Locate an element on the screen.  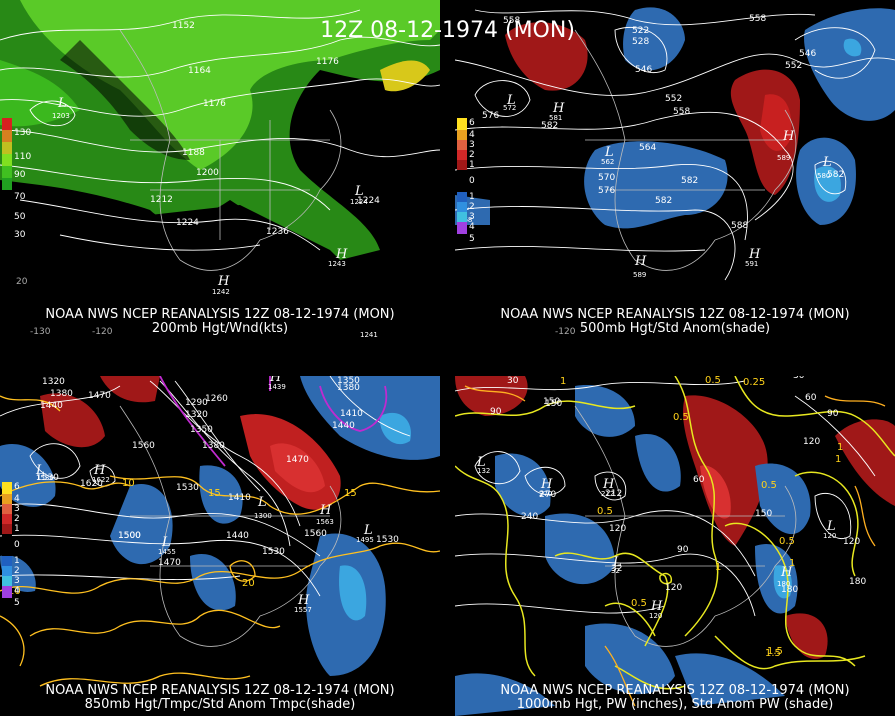
contour-label: 1440 is located at coordinates (237, 536).